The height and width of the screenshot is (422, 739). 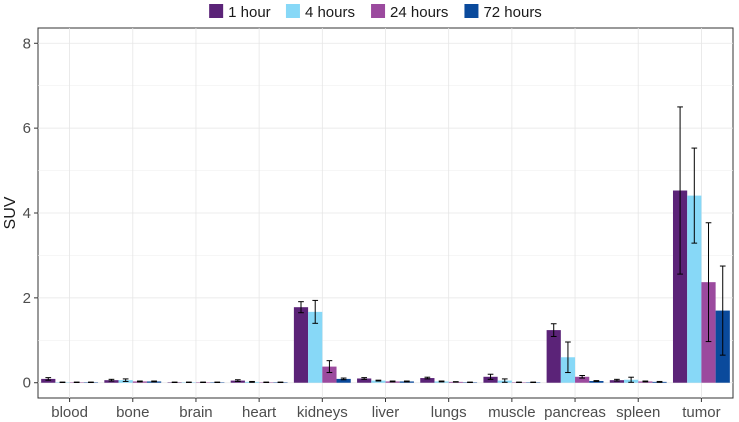 I want to click on y-tick-label: 0, so click(x=27, y=383).